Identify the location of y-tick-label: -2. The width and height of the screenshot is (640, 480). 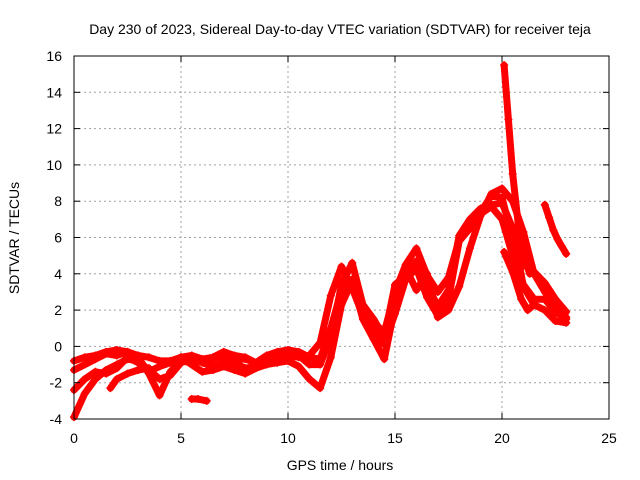
(56, 383).